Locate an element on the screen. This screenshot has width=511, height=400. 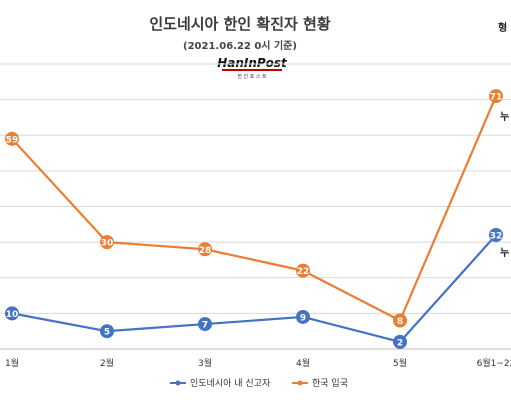
data-label: 10 is located at coordinates (12, 315).